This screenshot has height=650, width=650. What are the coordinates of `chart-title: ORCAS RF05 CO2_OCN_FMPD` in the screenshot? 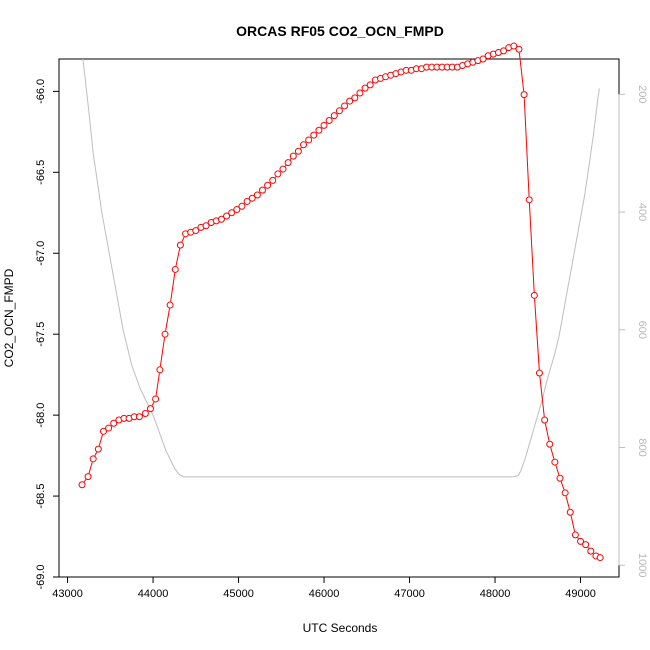 It's located at (340, 31).